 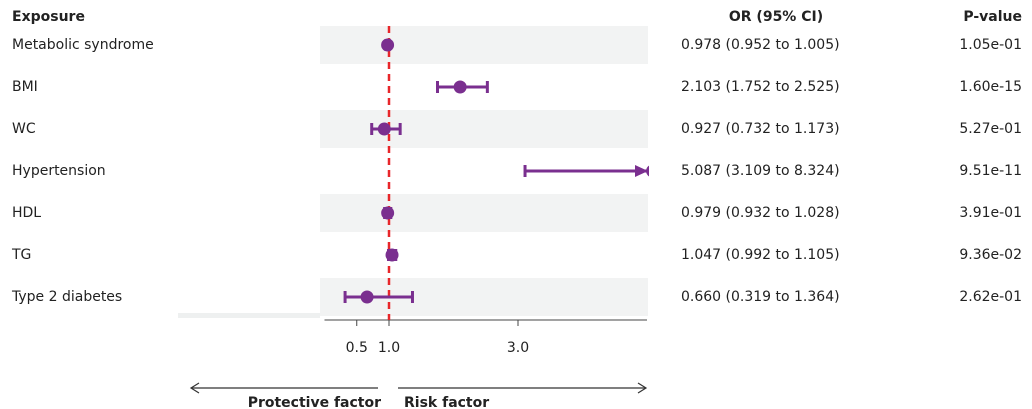 What do you see at coordinates (760, 297) in the screenshot?
I see `estimate-label: 0.660 (0.319 to 1.364)` at bounding box center [760, 297].